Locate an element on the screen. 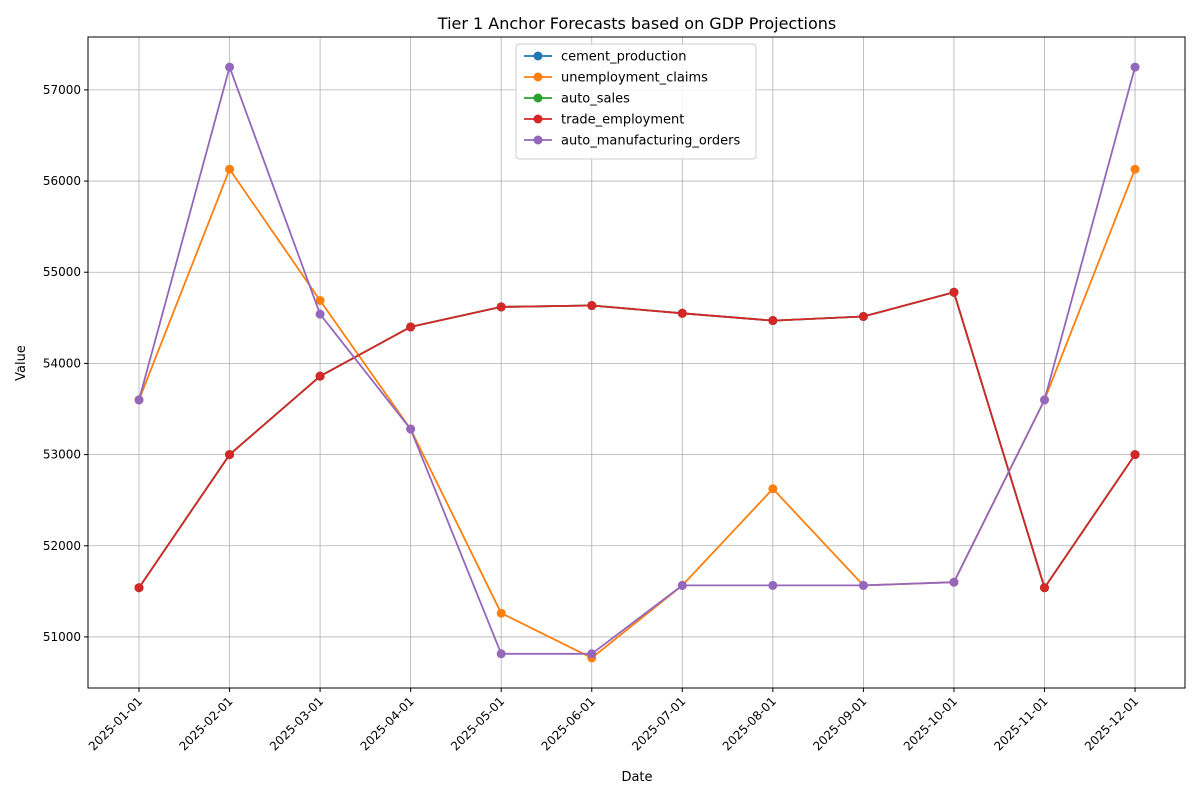  y-axis-ticks: 51000 52000 53000 54000 55000 56000 57000 is located at coordinates (65, 363).